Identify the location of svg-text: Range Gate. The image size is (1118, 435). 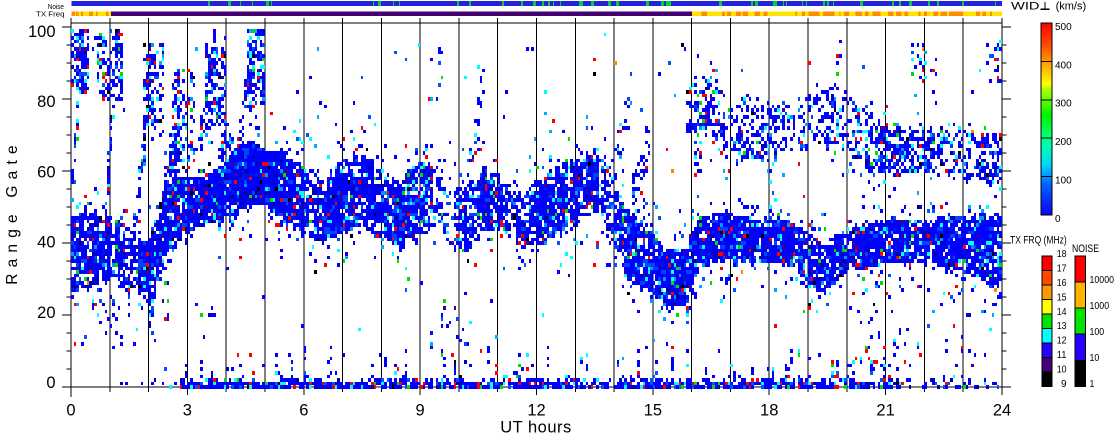
(12, 212).